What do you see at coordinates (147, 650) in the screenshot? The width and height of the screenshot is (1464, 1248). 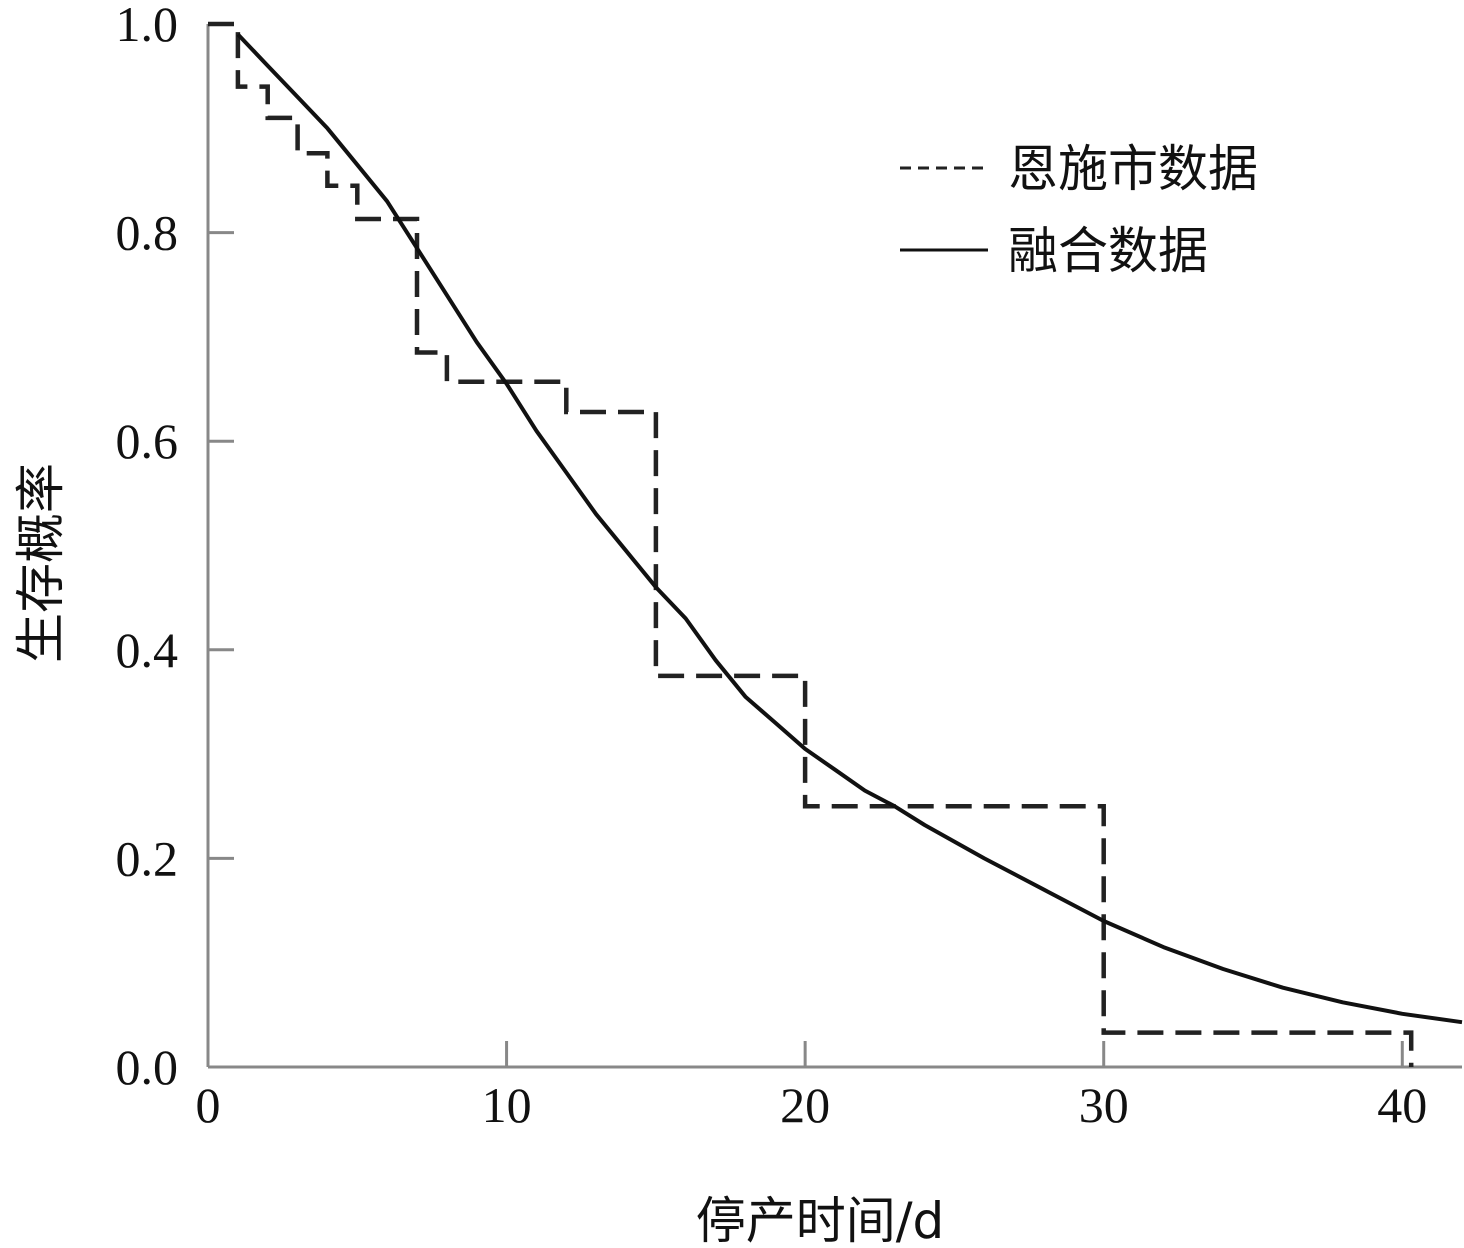 I see `y-tick-label: 0.4` at bounding box center [147, 650].